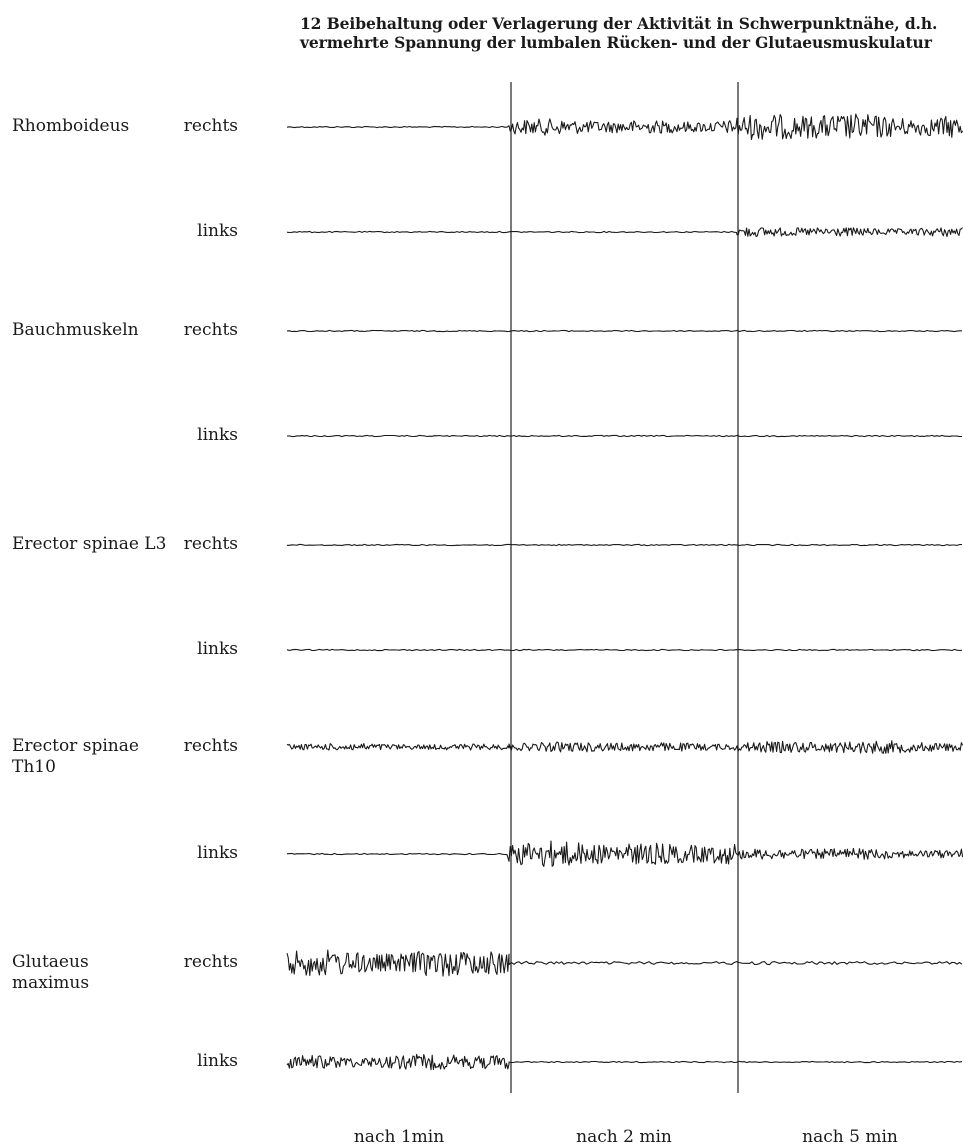 This screenshot has width=963, height=1148. Describe the element at coordinates (399, 1137) in the screenshot. I see `x-tick-label: nach 1min` at that location.